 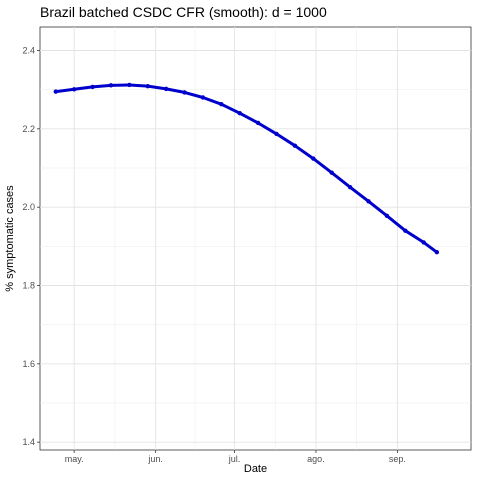 What do you see at coordinates (28, 442) in the screenshot?
I see `y-tick-label: 1.4` at bounding box center [28, 442].